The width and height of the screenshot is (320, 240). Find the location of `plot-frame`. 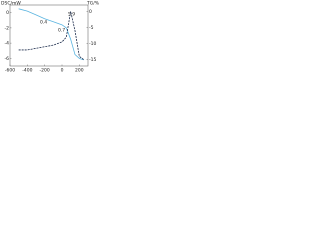

plot-frame is located at coordinates (49, 35).